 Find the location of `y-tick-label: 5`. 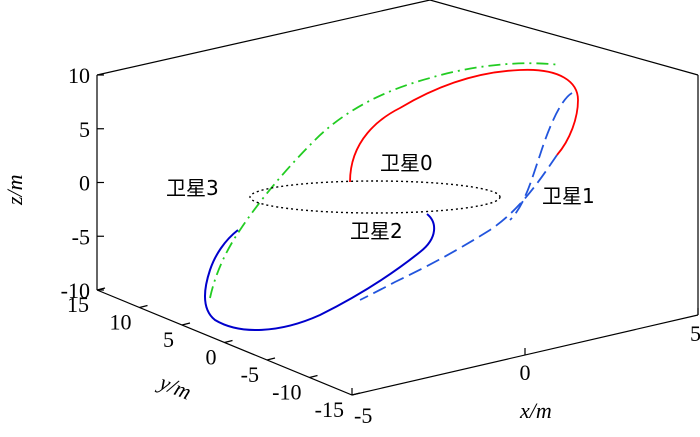

y-tick-label: 5 is located at coordinates (168, 339).